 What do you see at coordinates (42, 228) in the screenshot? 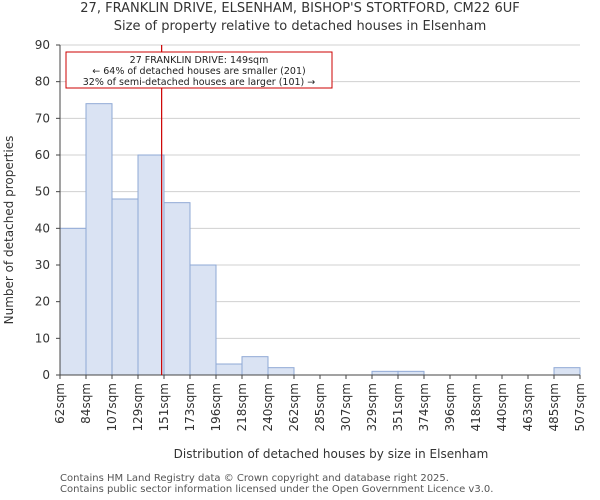
I see `y-tick-label: 40` at bounding box center [42, 228].